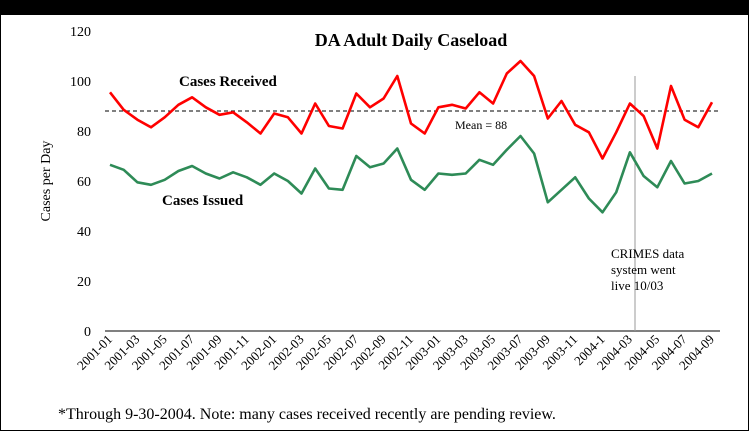 The width and height of the screenshot is (749, 432). What do you see at coordinates (637, 285) in the screenshot?
I see `crimes-annotation-line-3: live 10/03` at bounding box center [637, 285].